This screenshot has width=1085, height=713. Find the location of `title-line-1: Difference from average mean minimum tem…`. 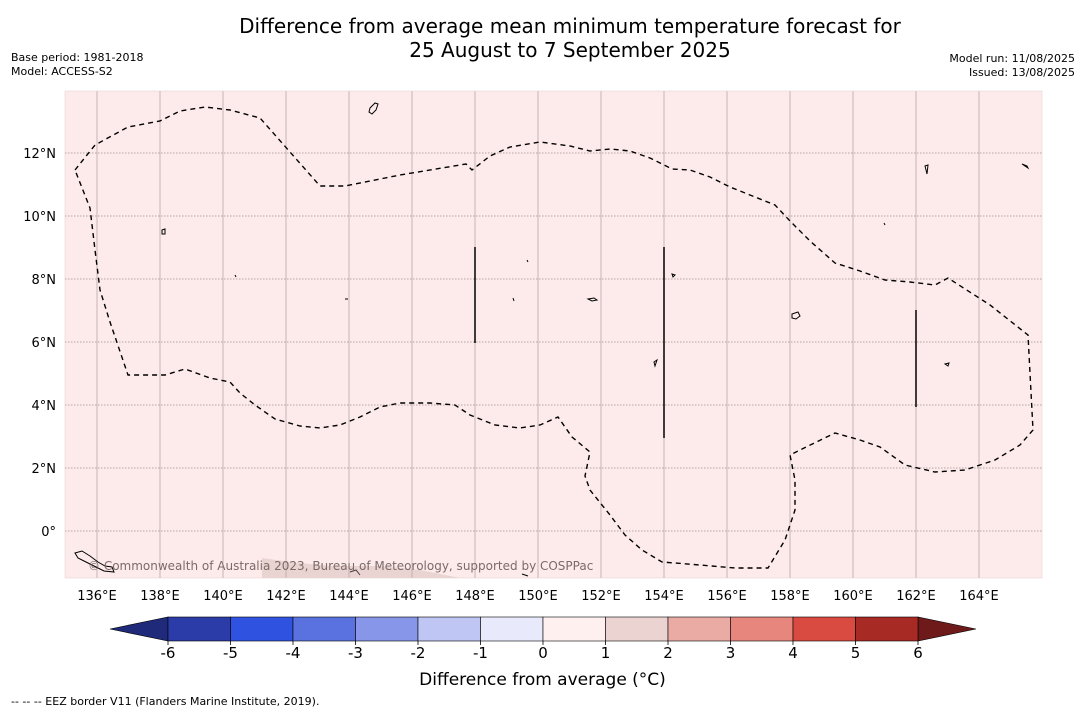

title-line-1: Difference from average mean minimum tem… is located at coordinates (570, 26).